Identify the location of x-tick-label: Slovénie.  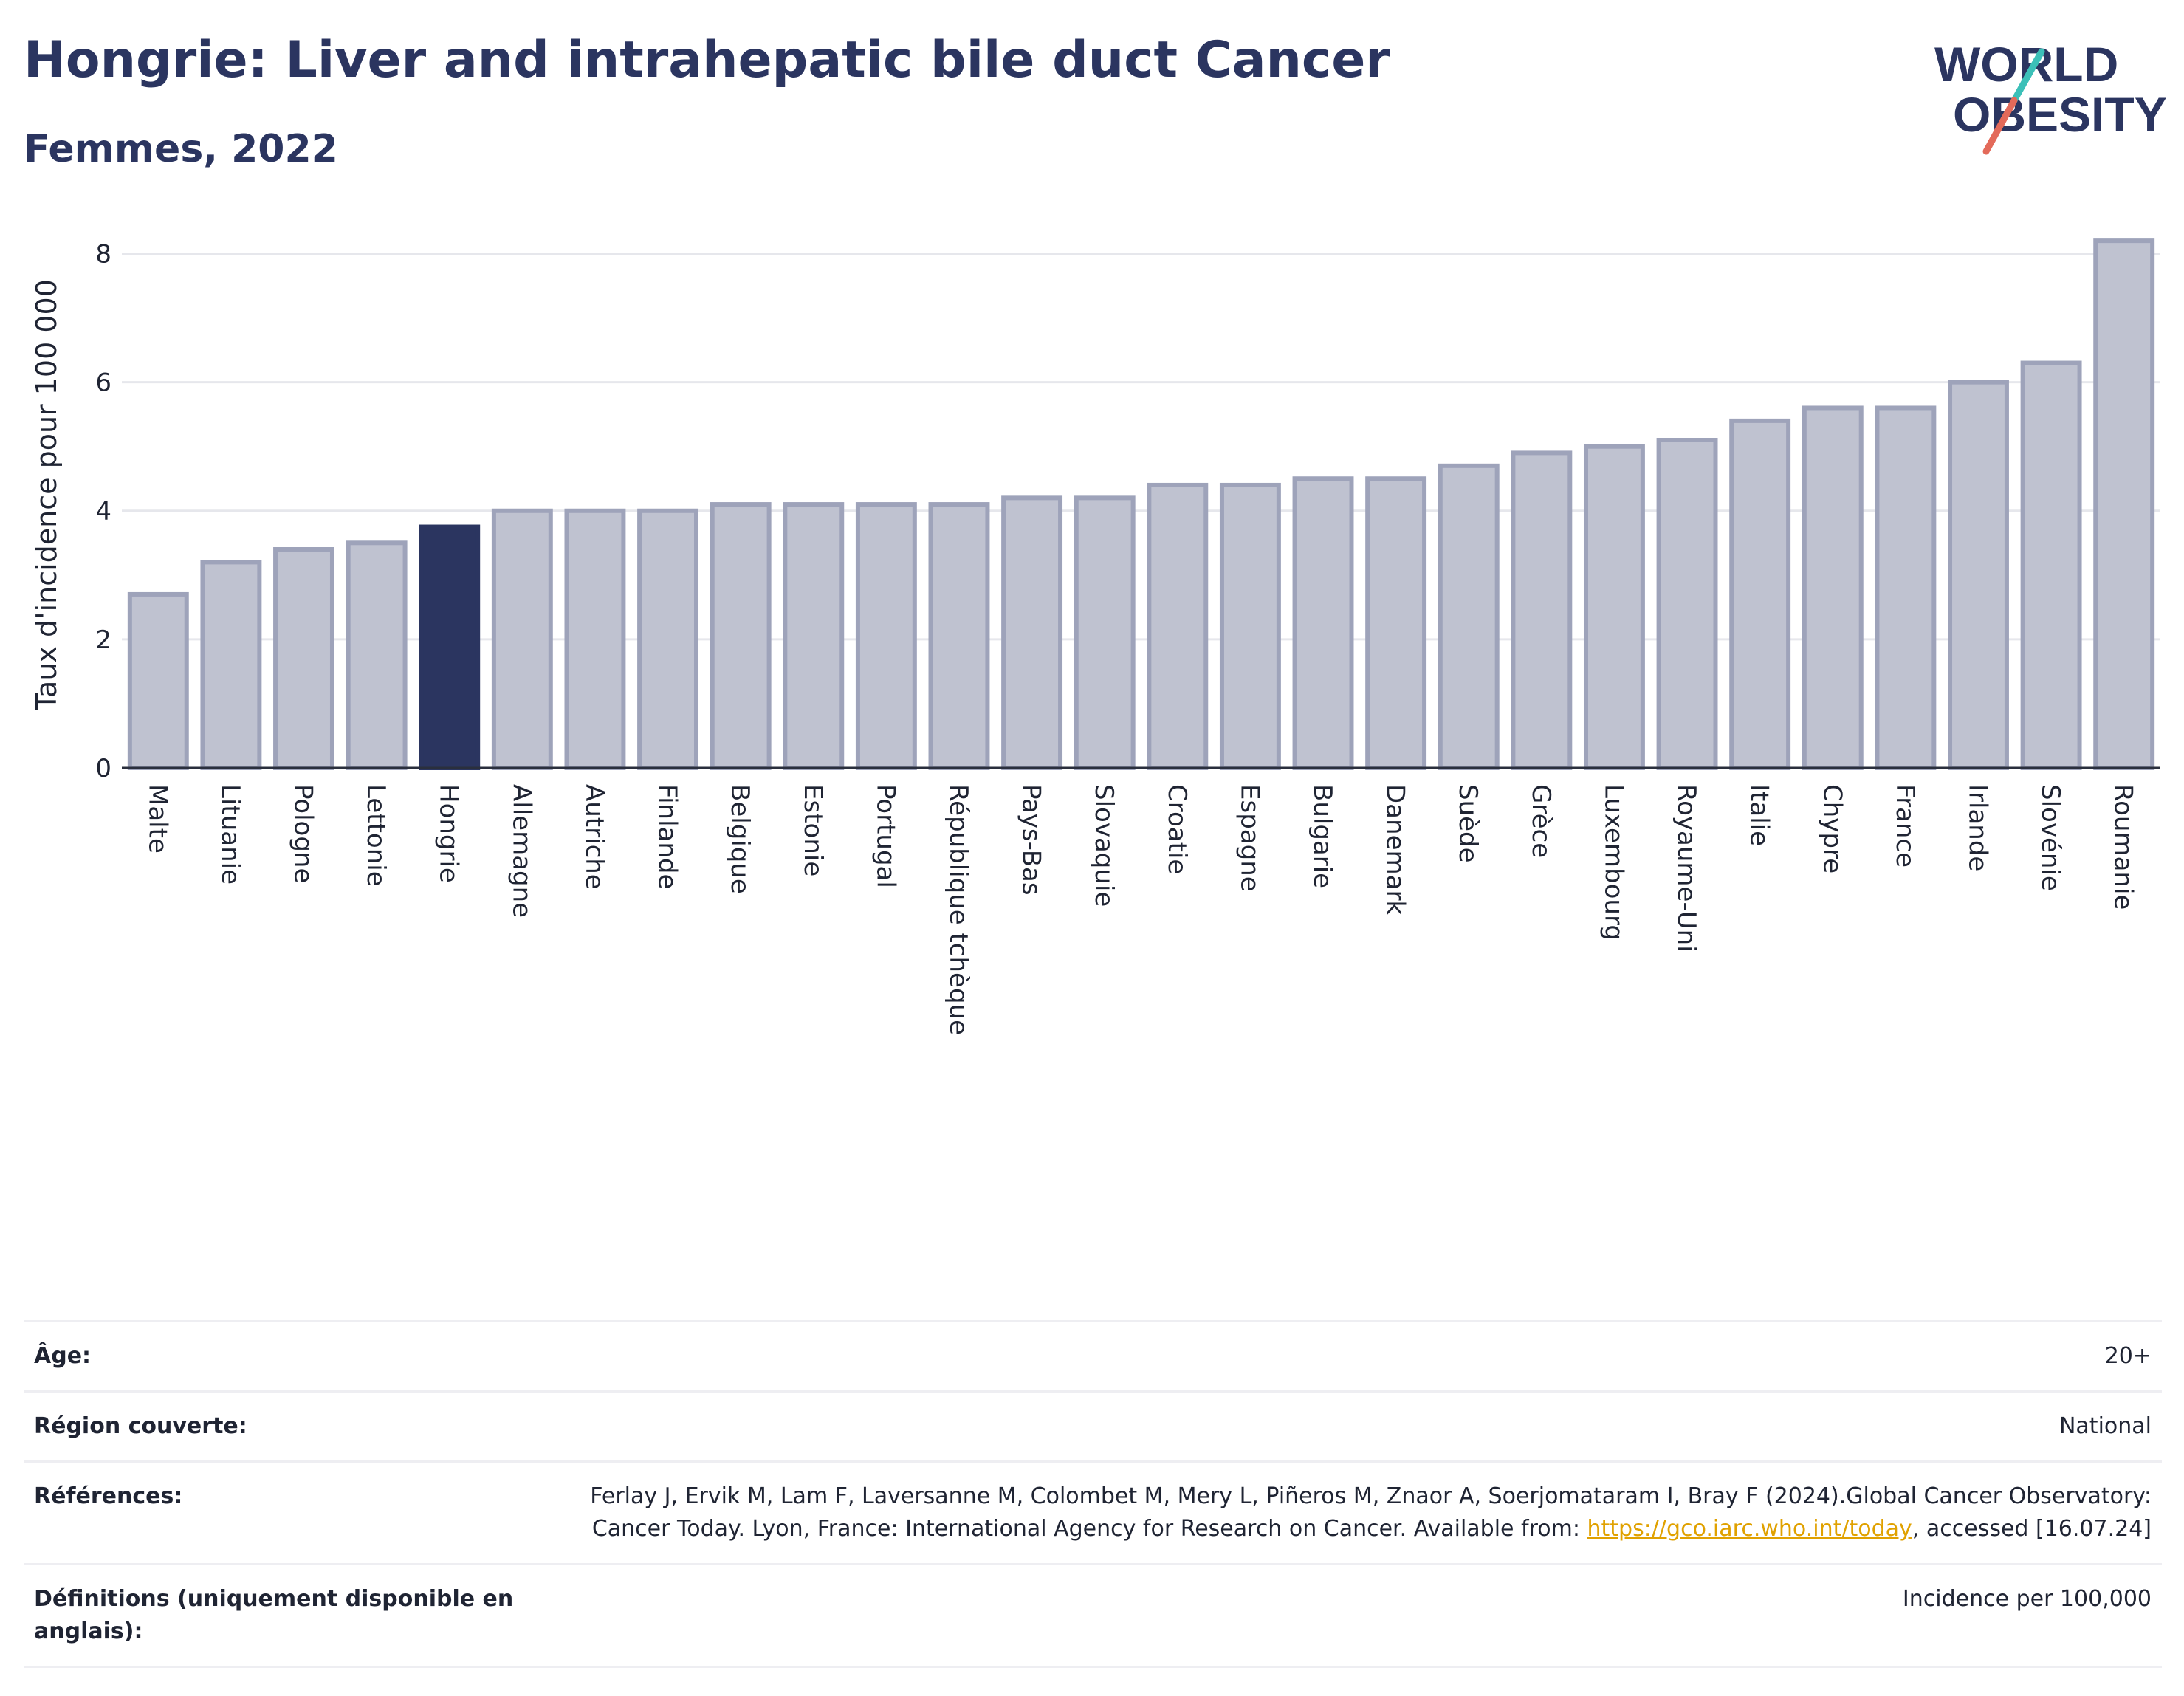
(2050, 837).